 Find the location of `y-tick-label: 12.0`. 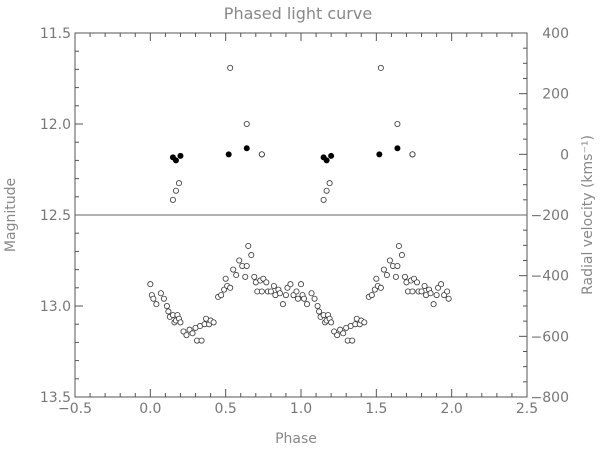

y-tick-label: 12.0 is located at coordinates (55, 125).